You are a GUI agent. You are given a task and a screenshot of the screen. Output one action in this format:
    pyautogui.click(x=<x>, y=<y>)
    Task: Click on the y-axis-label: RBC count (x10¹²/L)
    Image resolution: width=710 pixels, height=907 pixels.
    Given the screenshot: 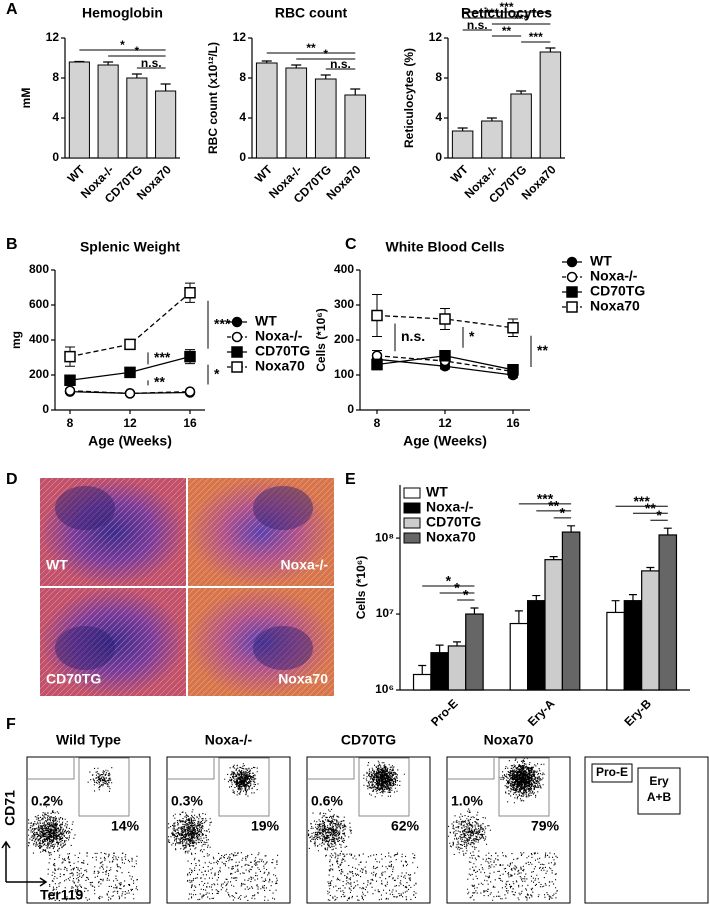 What is the action you would take?
    pyautogui.click(x=213, y=98)
    